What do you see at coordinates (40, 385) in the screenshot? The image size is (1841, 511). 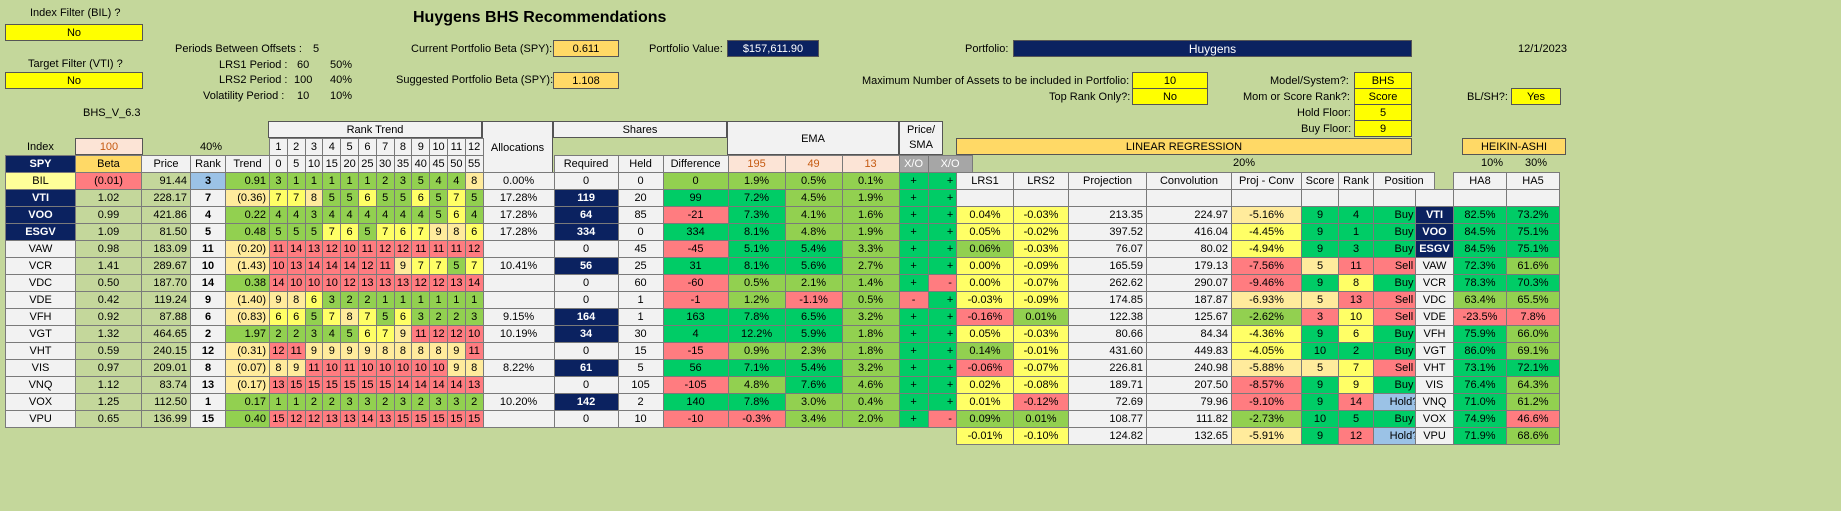 I see `ticker-cell: VNQ` at bounding box center [40, 385].